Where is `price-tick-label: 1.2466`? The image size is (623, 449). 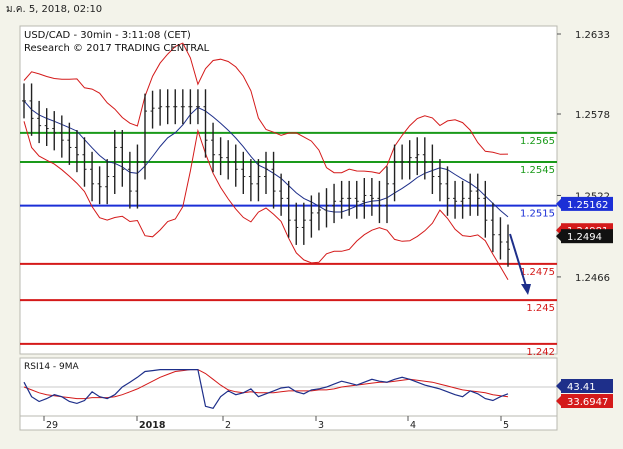
price-tick-label: 1.2466 is located at coordinates (592, 278).